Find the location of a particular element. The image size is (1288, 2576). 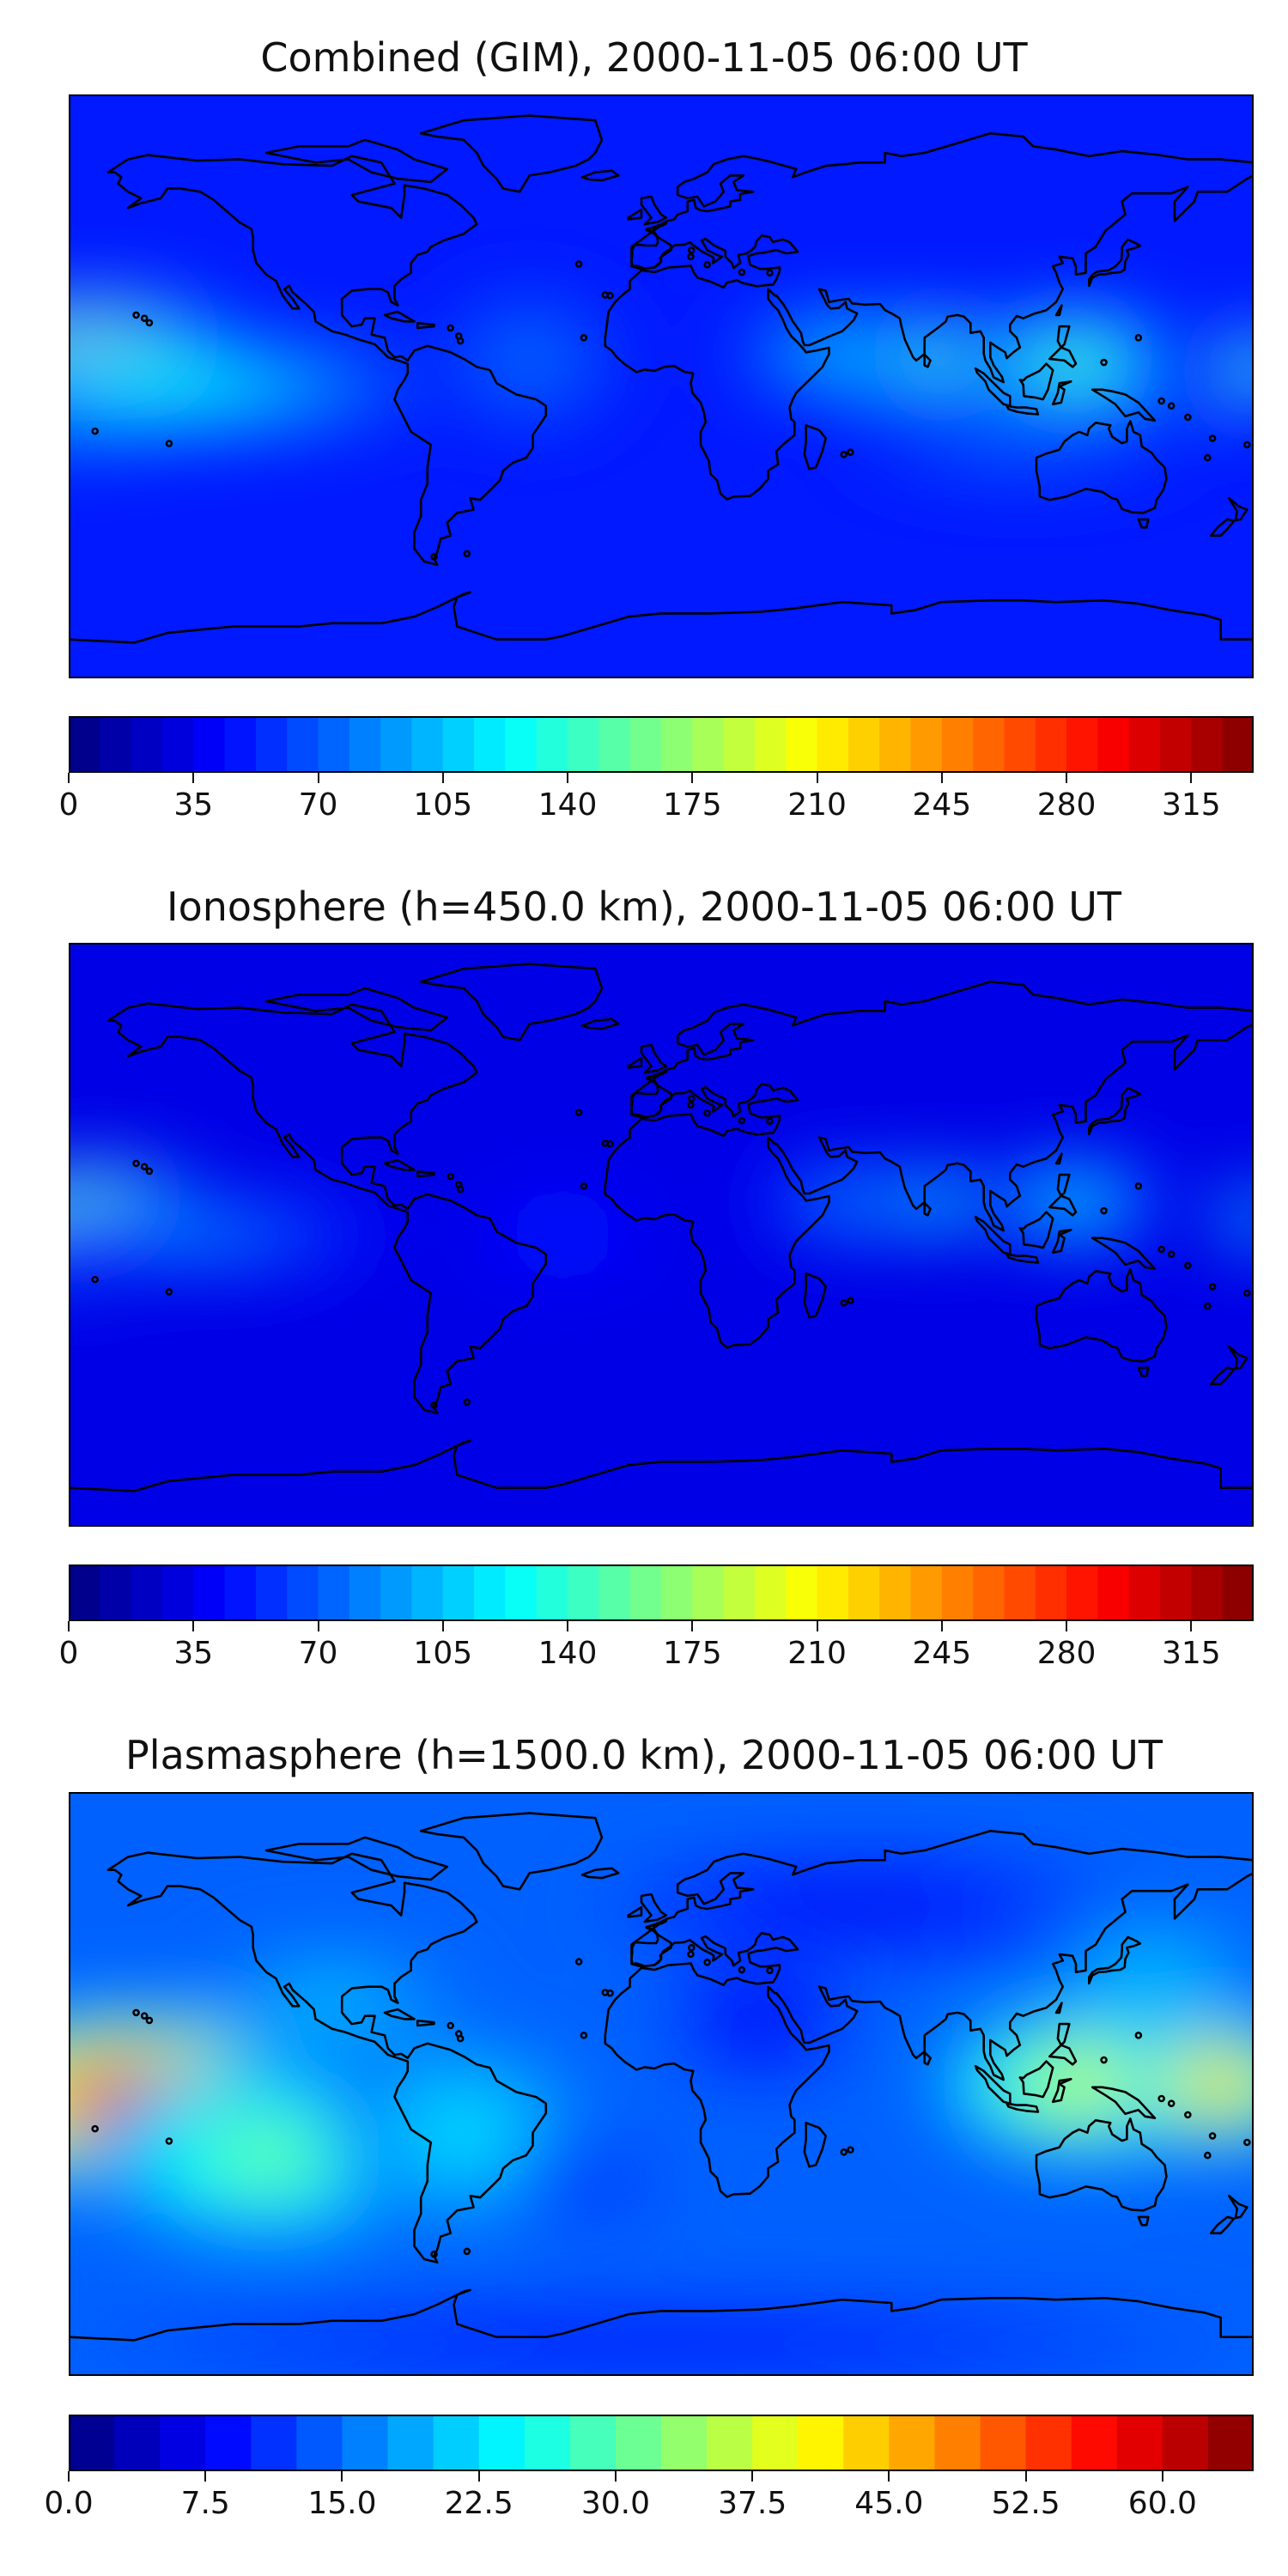

colorbar-tick-label: 105 is located at coordinates (443, 805).